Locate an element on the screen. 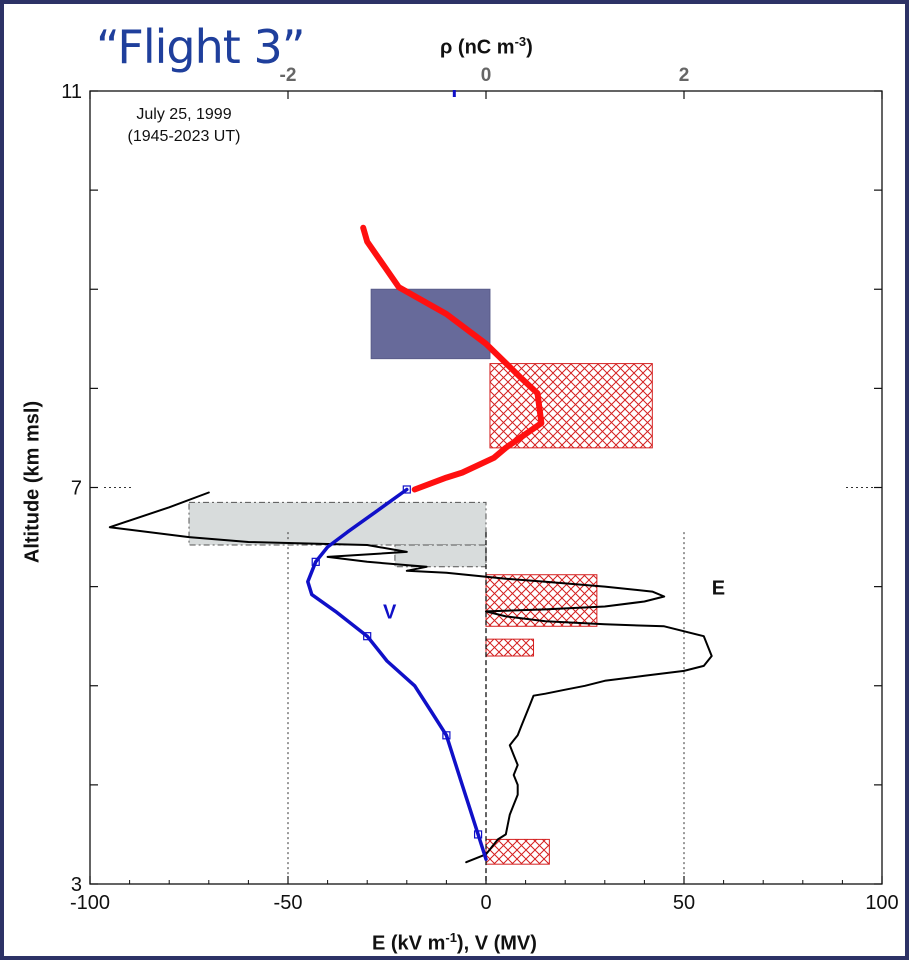 This screenshot has width=909, height=960. x-tick-label: 50 is located at coordinates (684, 903).